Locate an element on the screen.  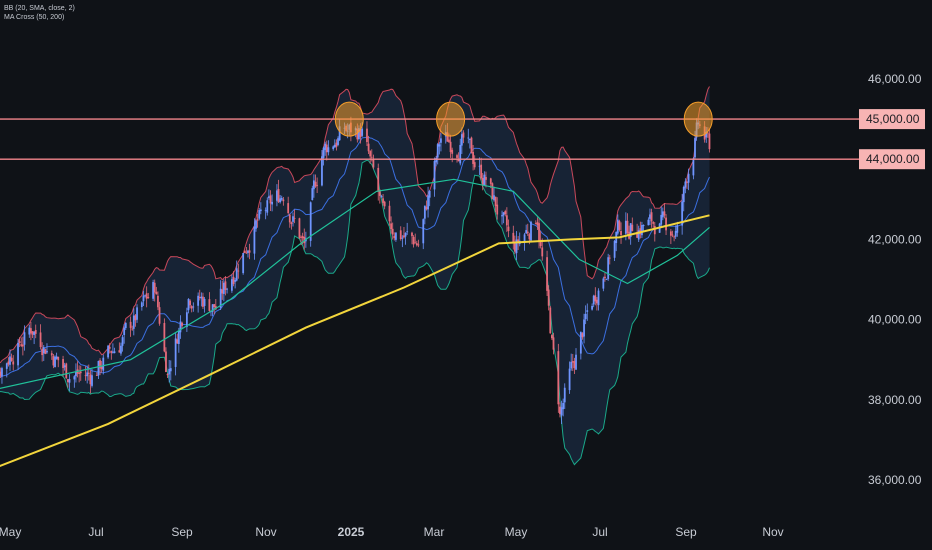
price-tick-label: 40,000.00 is located at coordinates (895, 320).